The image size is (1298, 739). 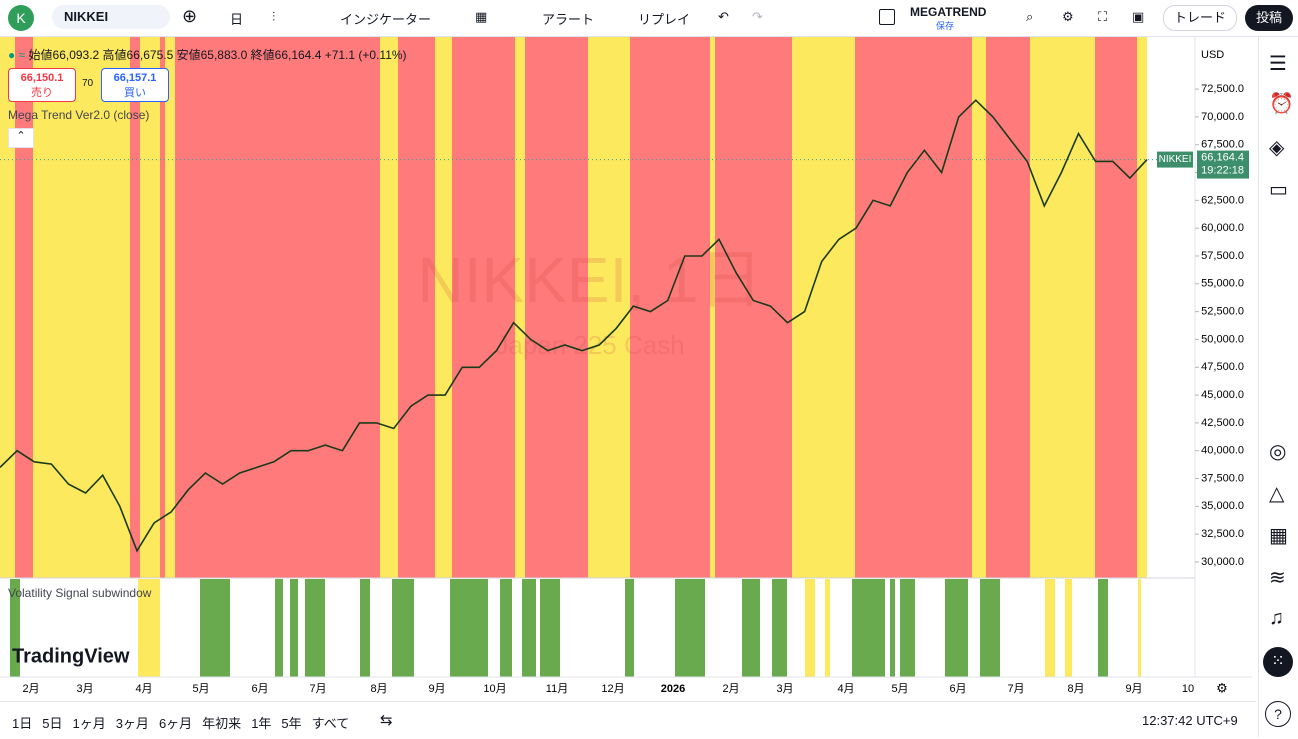 What do you see at coordinates (386, 720) in the screenshot?
I see `date-range-icon: ⇆` at bounding box center [386, 720].